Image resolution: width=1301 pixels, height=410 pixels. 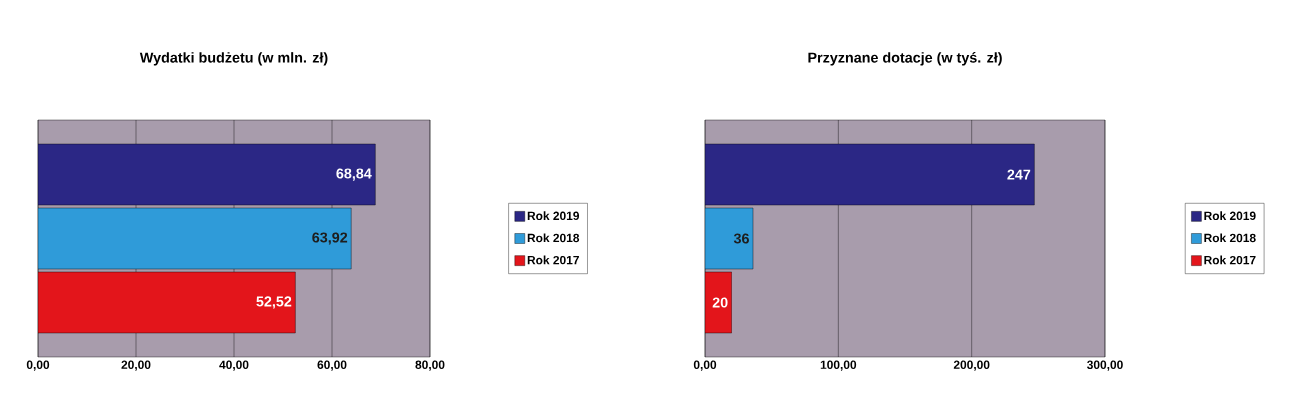 What do you see at coordinates (1105, 365) in the screenshot?
I see `x-tick-label: 300,00` at bounding box center [1105, 365].